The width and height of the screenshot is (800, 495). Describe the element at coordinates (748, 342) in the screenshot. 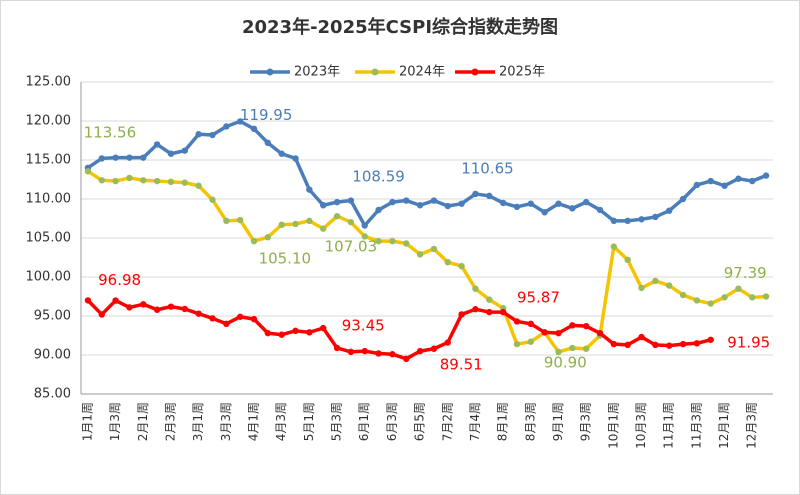

I see `data-label: 91.95` at that location.